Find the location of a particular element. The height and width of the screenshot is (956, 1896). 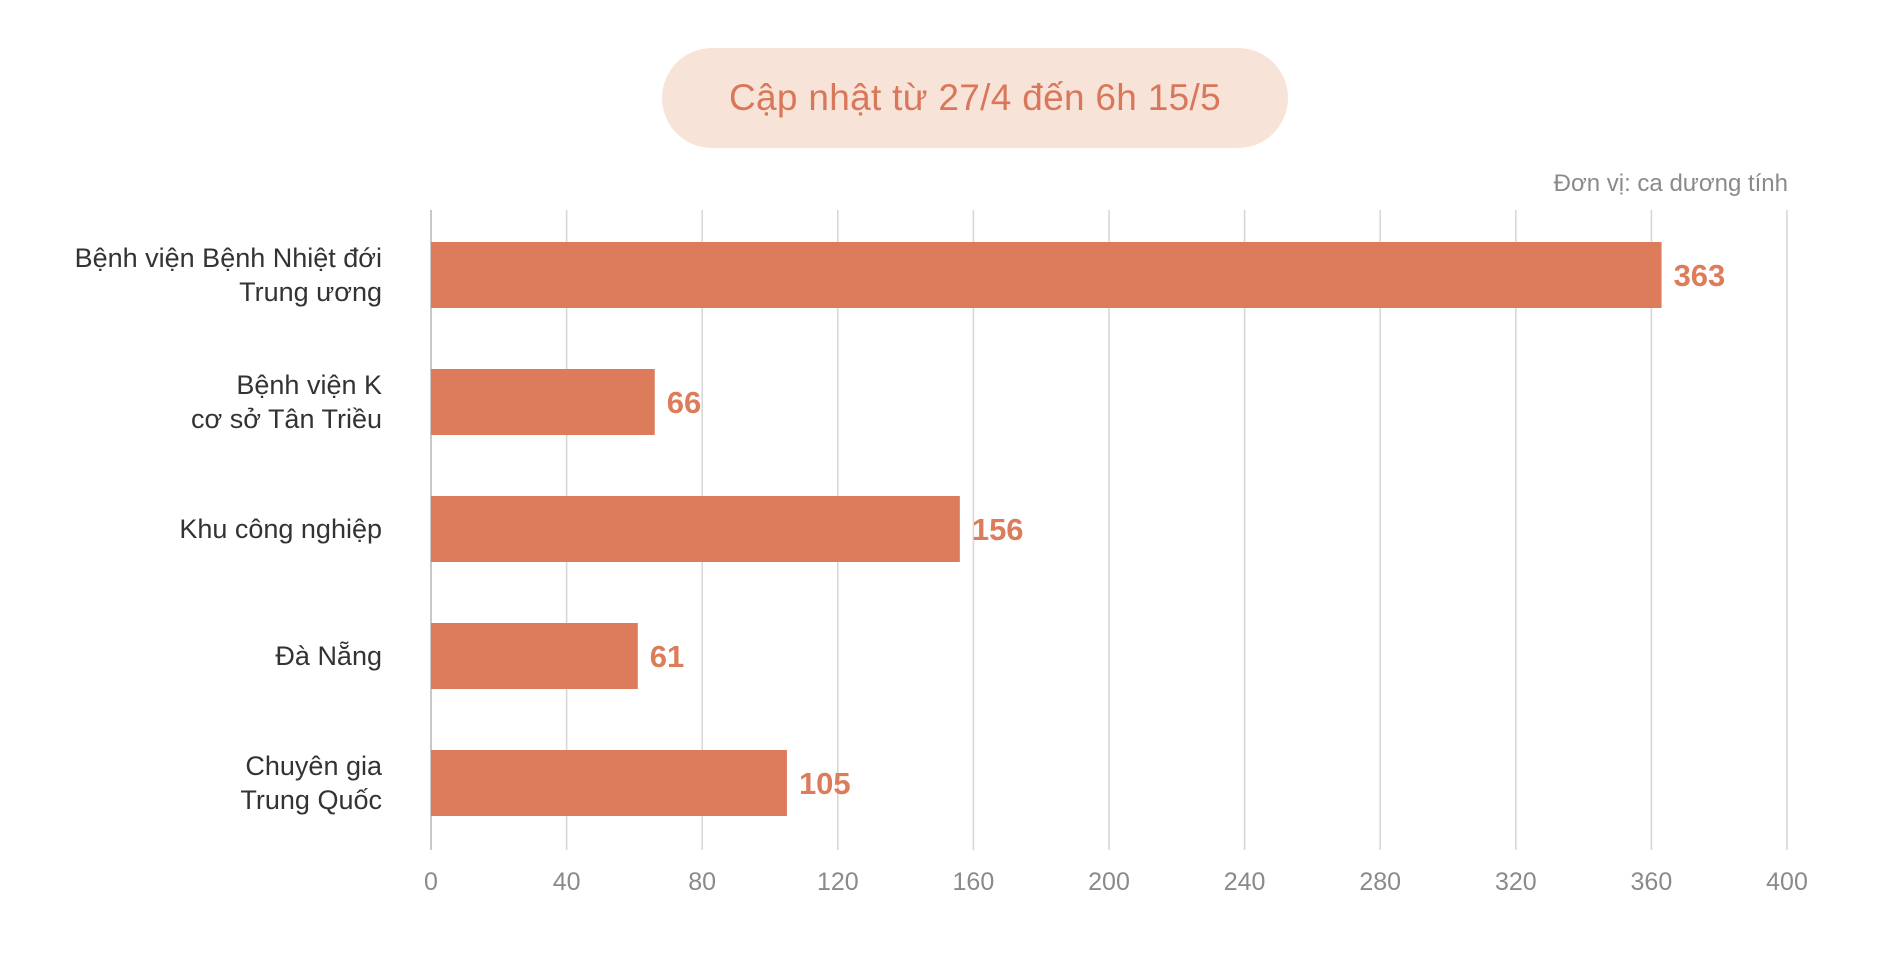

category-label-line: Trung ương is located at coordinates (310, 292).